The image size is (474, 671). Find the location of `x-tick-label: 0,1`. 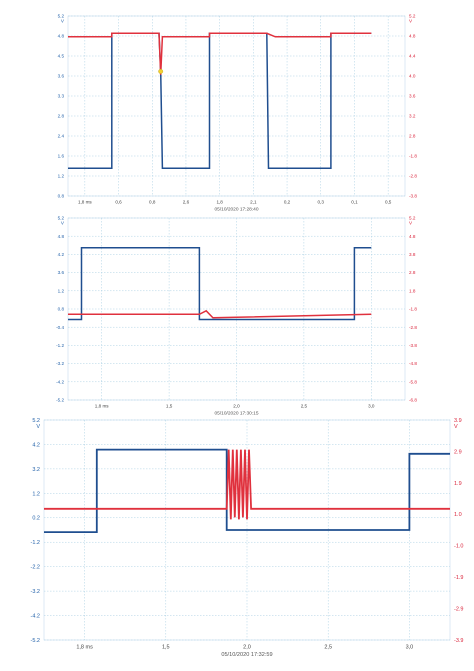

x-tick-label: 0,1 is located at coordinates (354, 202).